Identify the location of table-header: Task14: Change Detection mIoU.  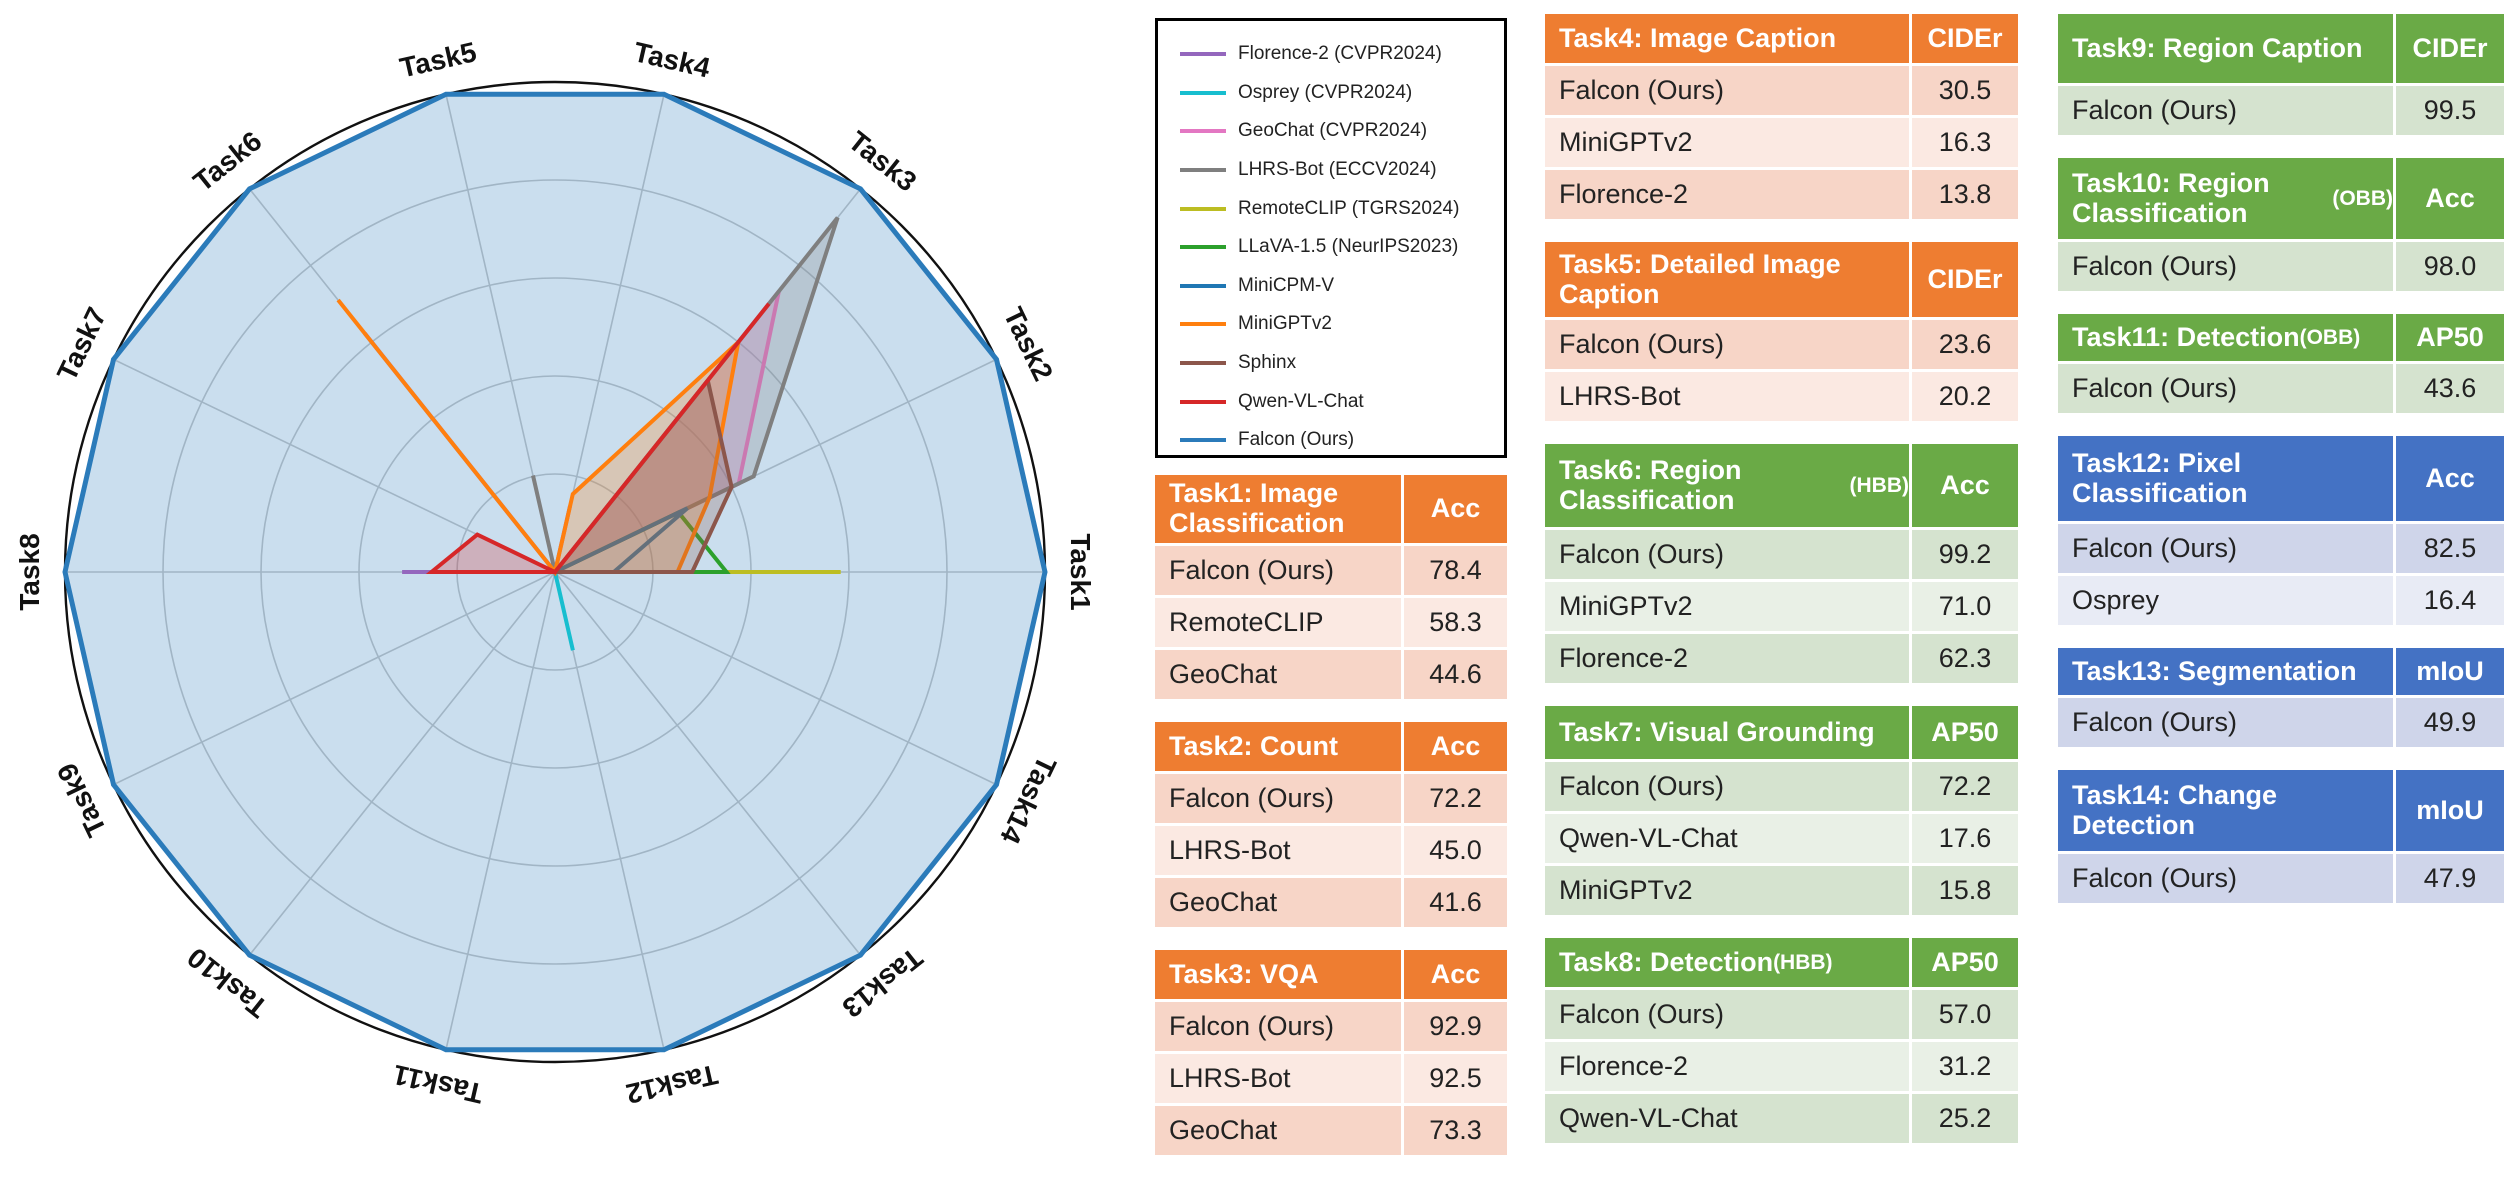
(2281, 812).